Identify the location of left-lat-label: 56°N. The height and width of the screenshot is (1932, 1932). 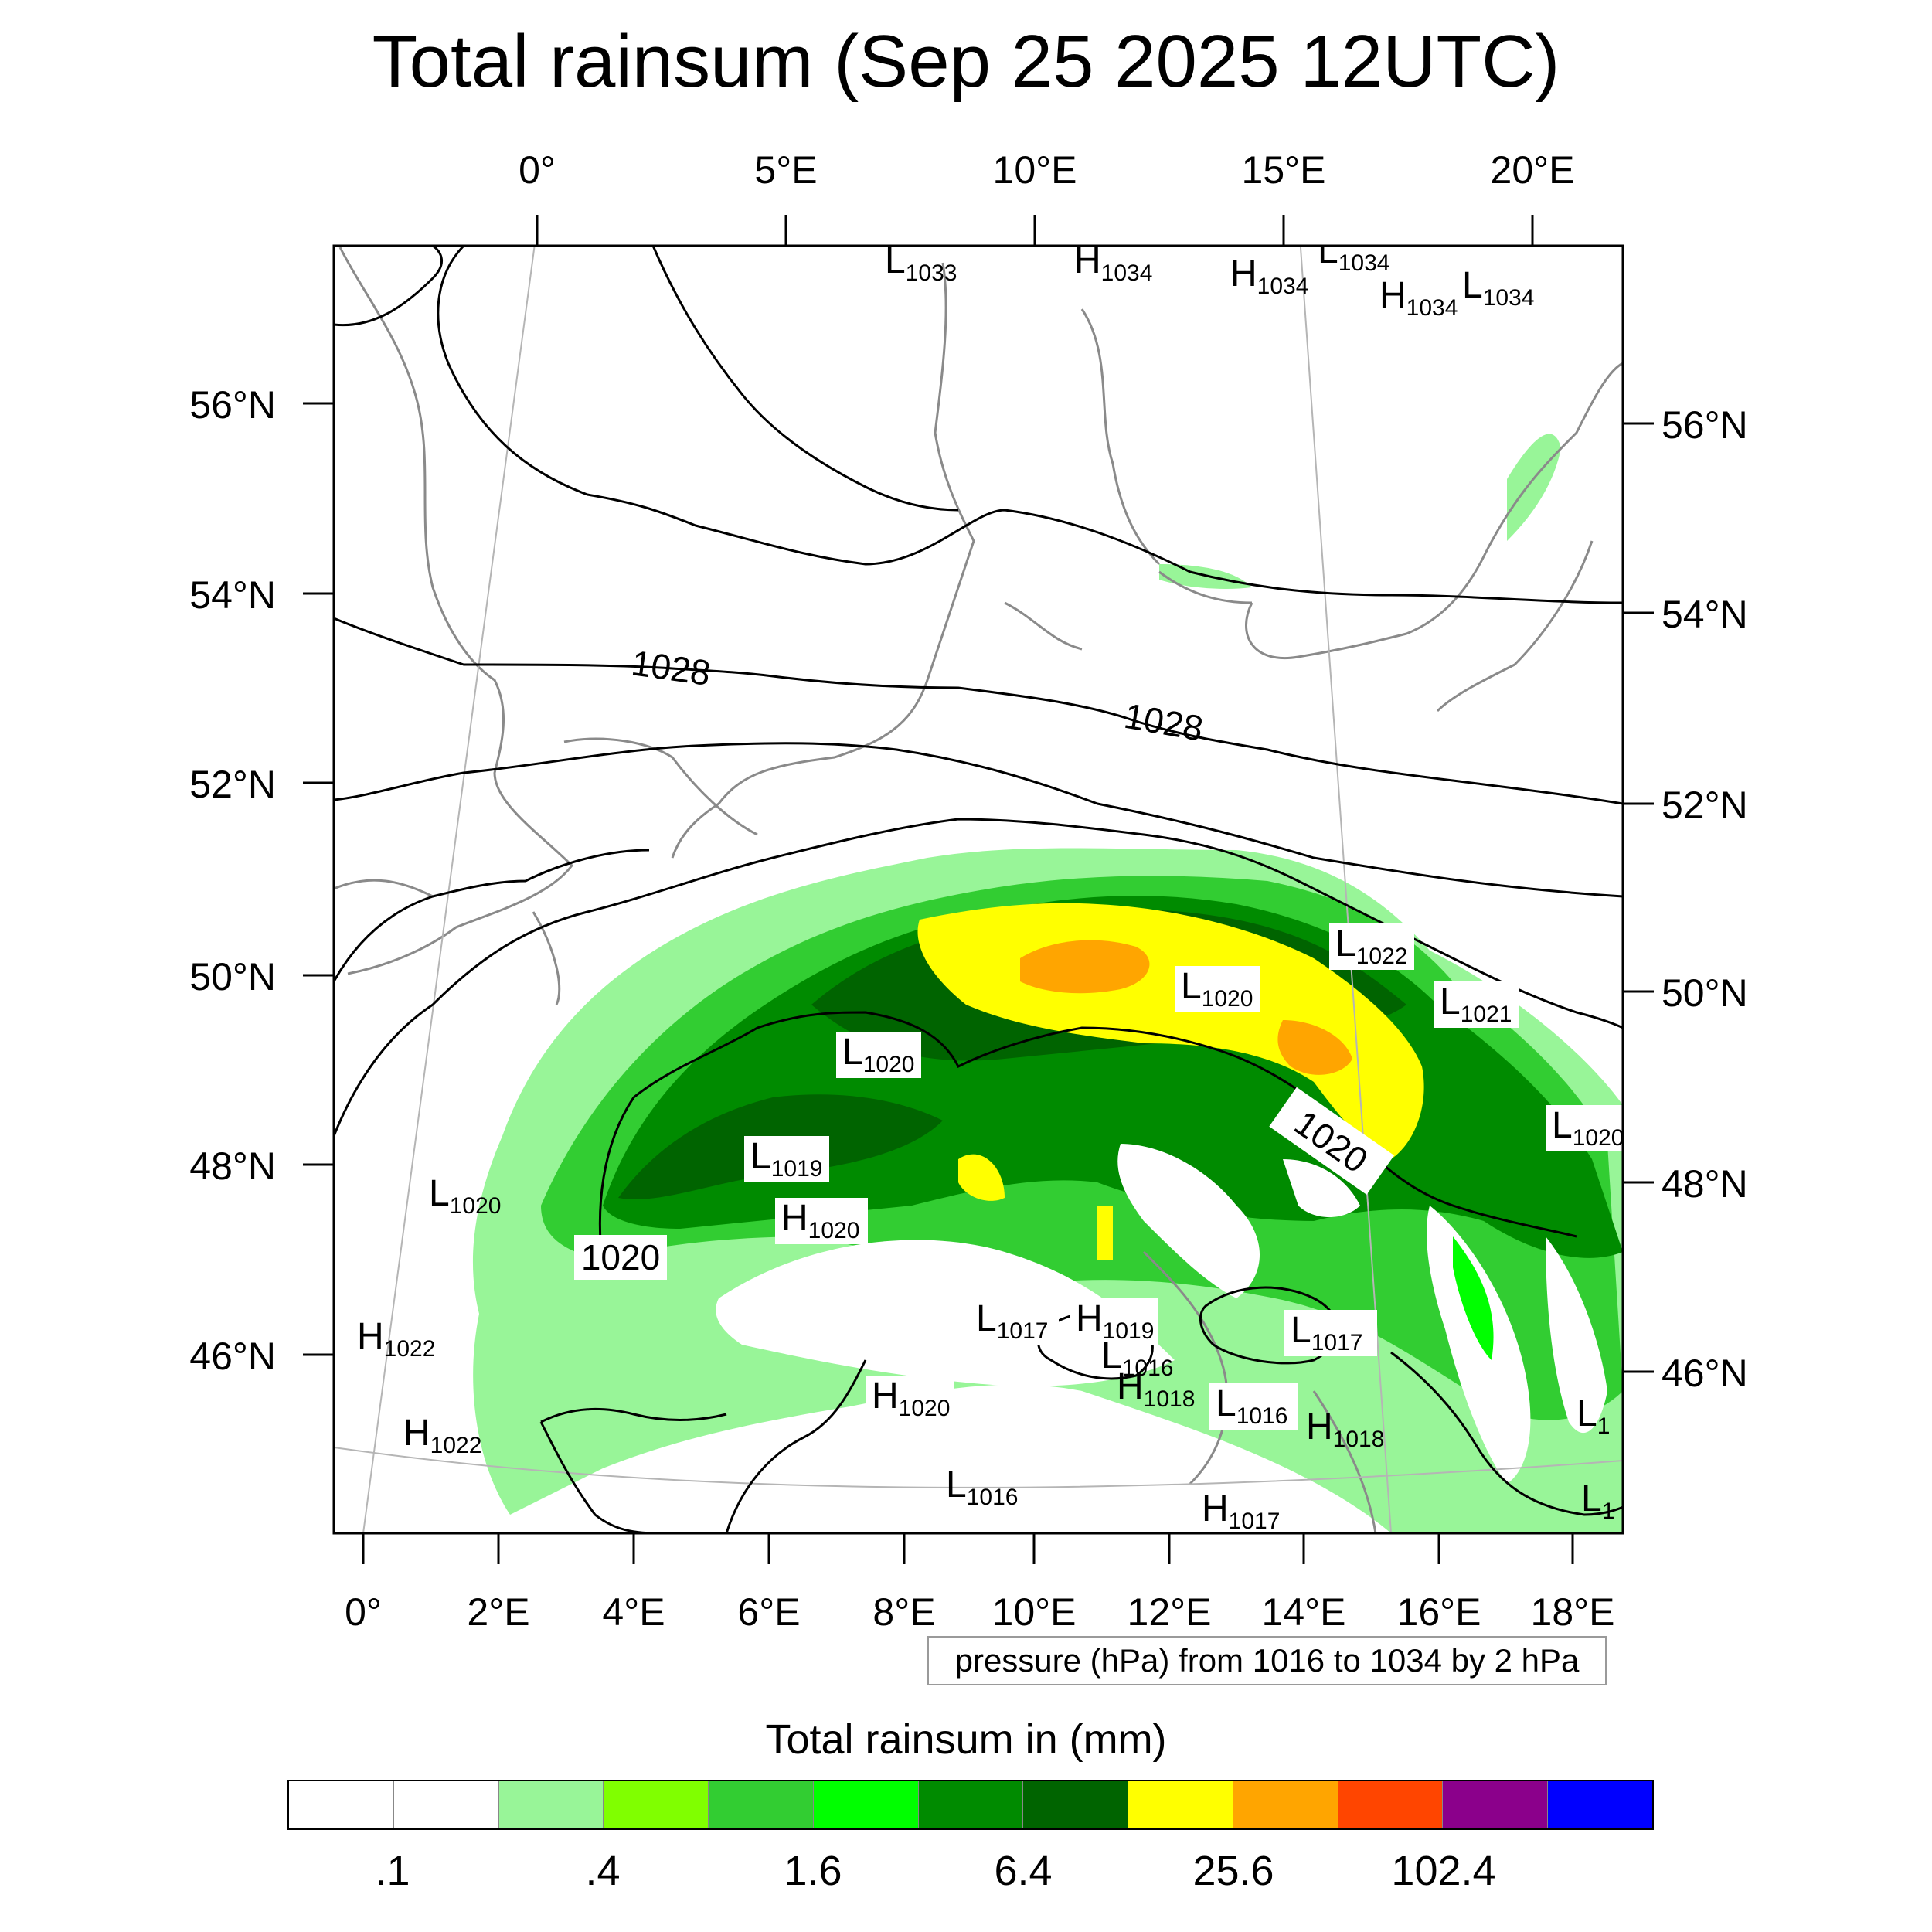
(232, 405).